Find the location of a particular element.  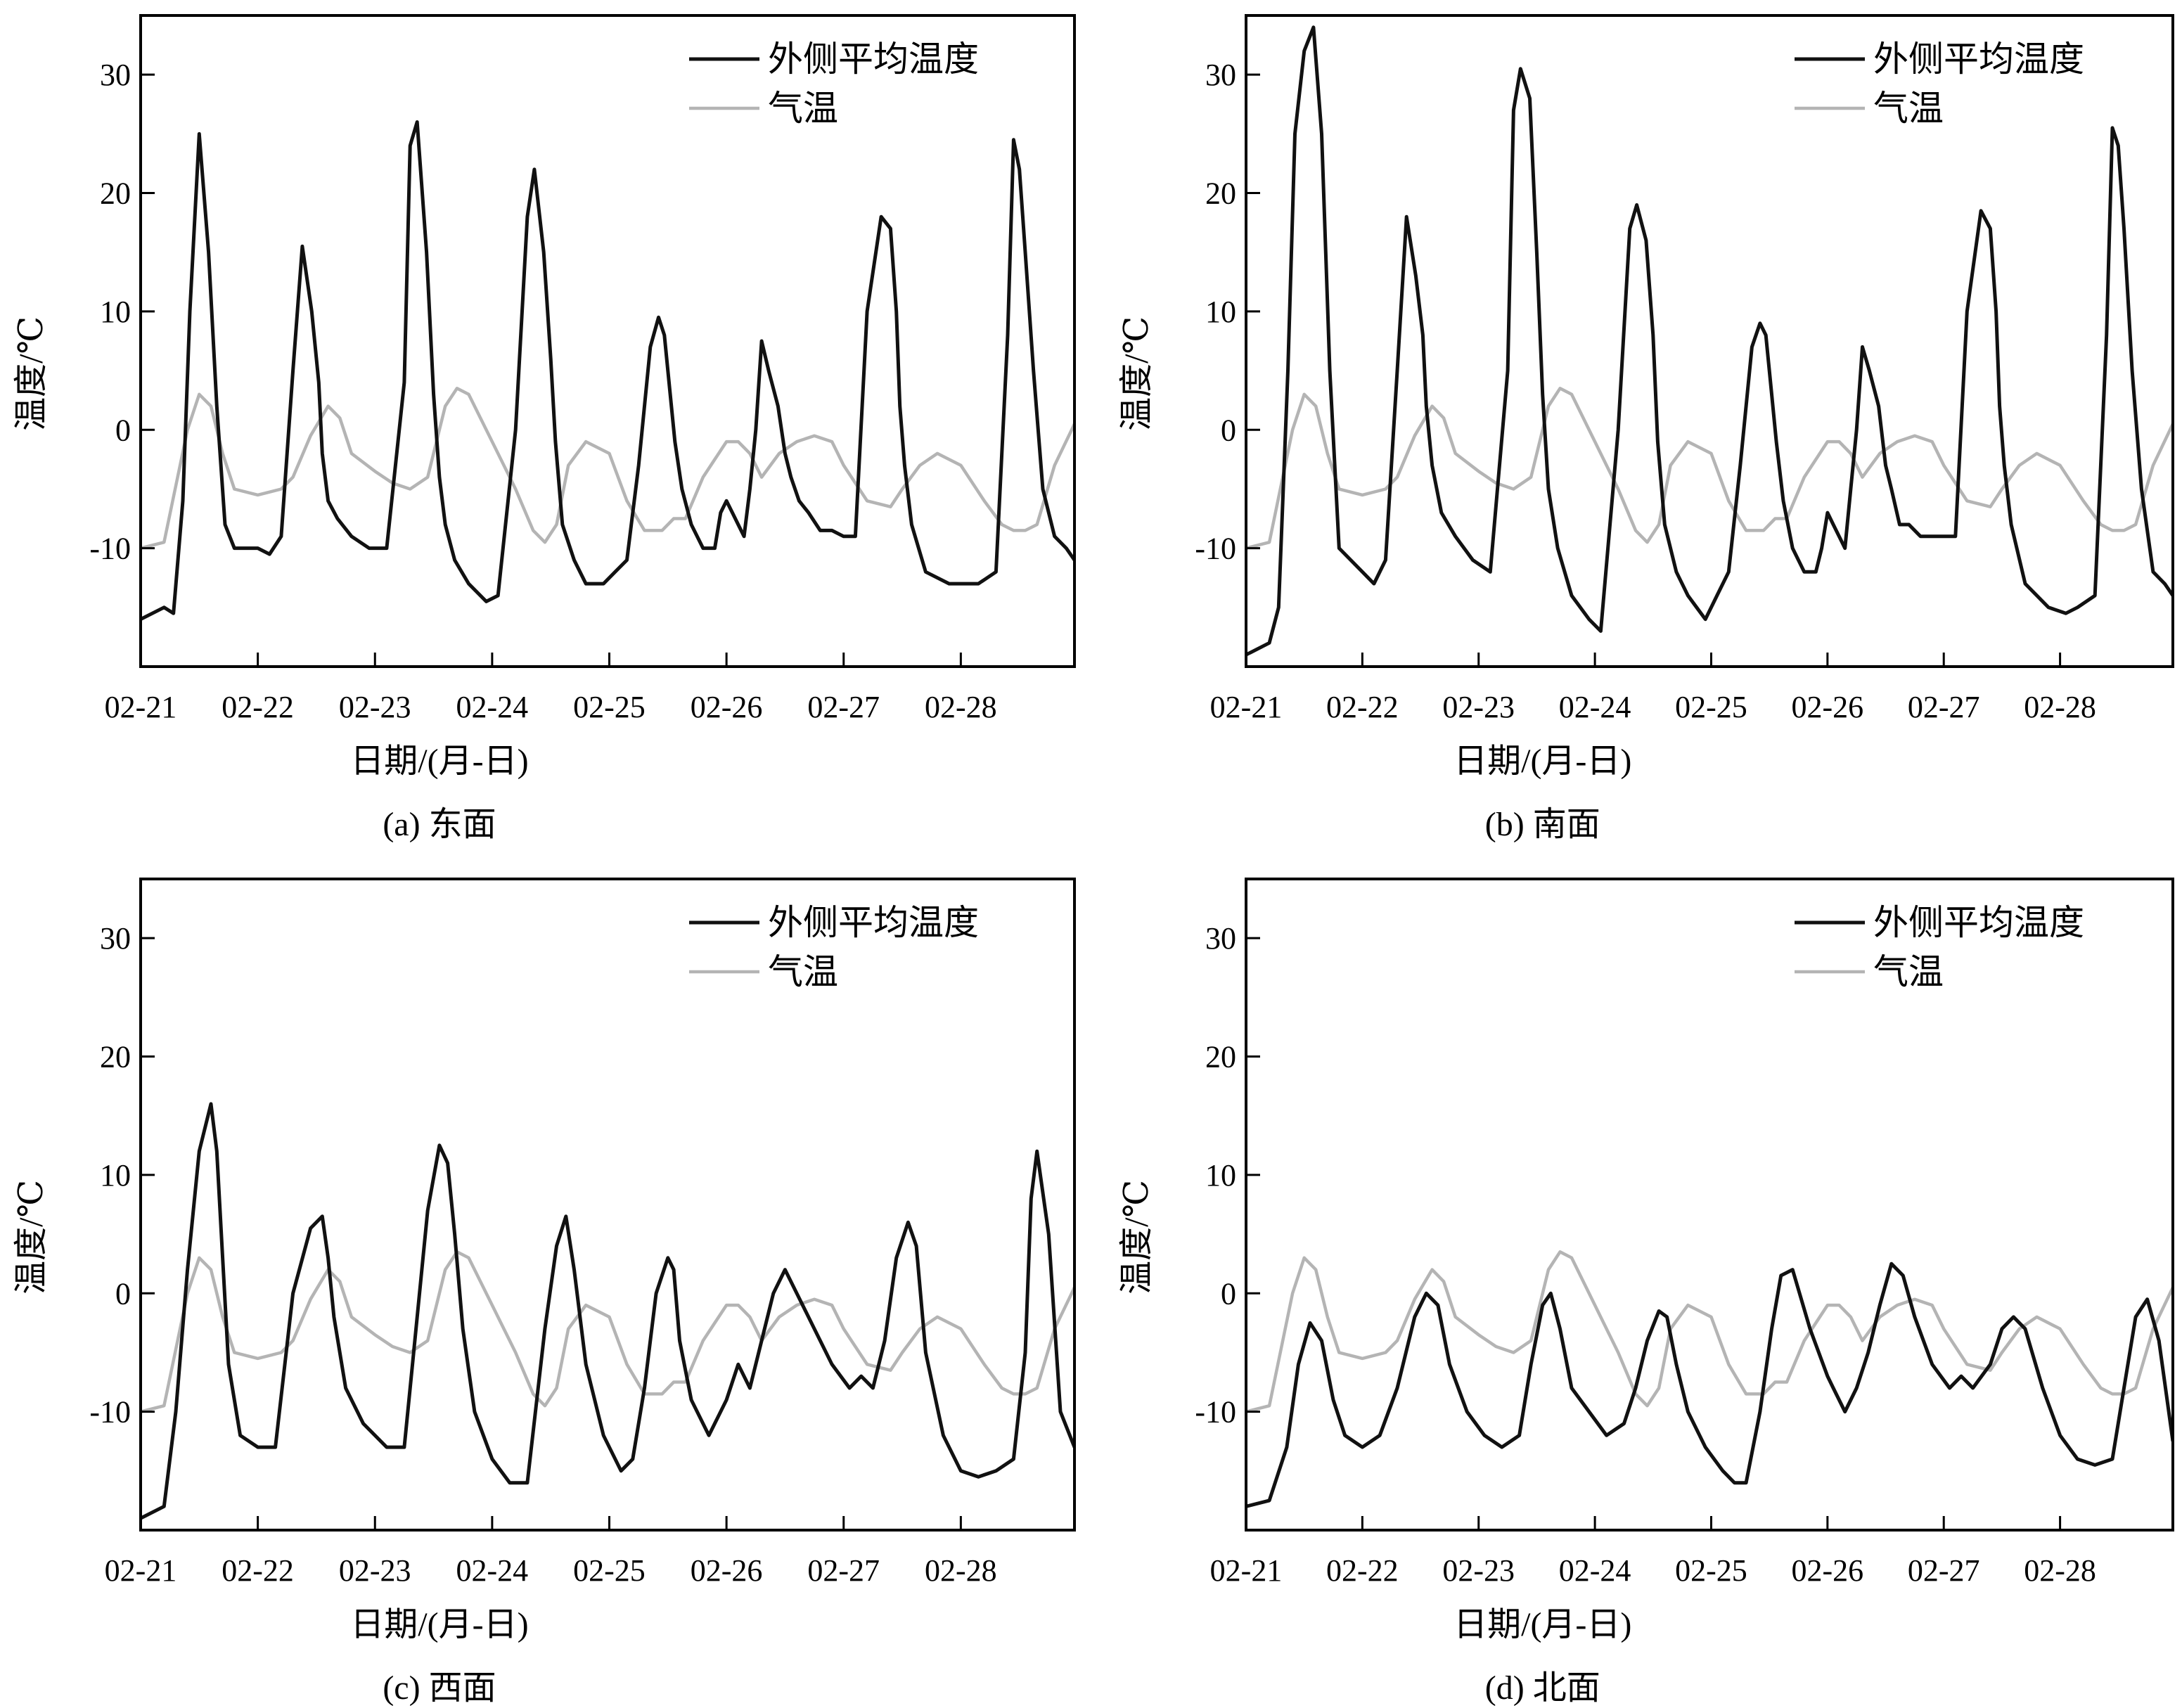

panel-caption: (d) 北面 is located at coordinates (1542, 1688).